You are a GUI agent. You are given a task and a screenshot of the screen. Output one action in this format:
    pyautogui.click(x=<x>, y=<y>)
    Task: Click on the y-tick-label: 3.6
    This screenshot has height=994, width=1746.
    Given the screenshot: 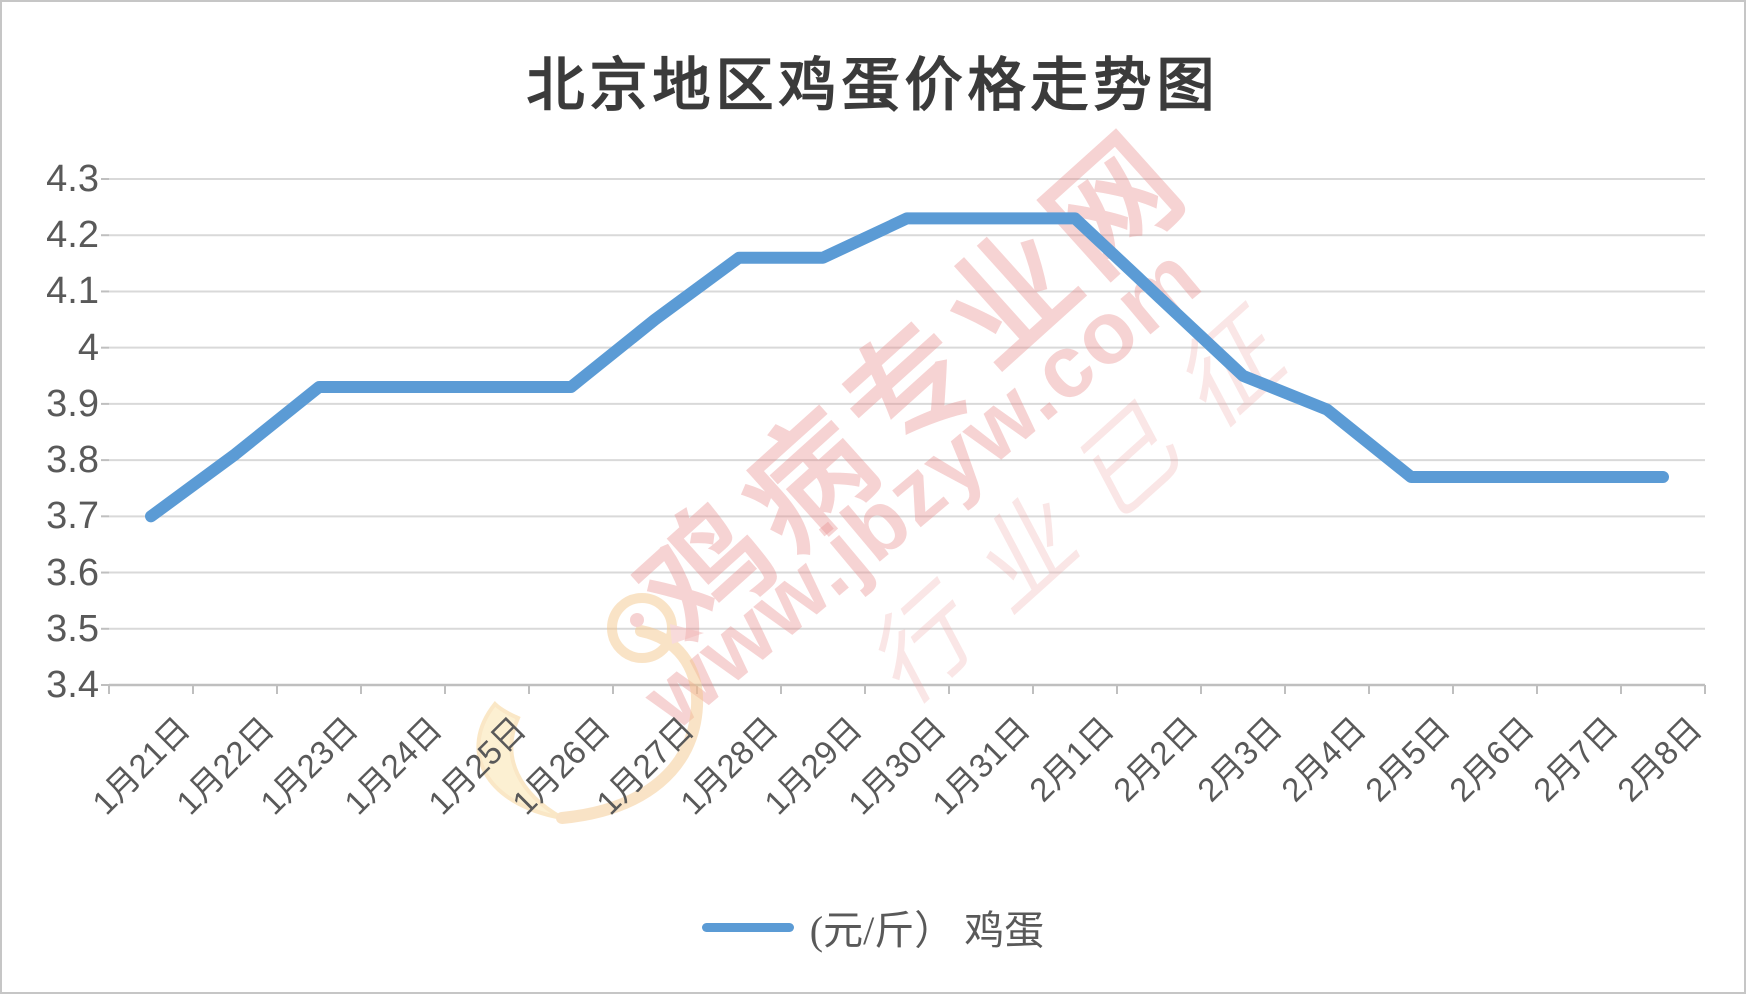 What is the action you would take?
    pyautogui.click(x=72, y=572)
    